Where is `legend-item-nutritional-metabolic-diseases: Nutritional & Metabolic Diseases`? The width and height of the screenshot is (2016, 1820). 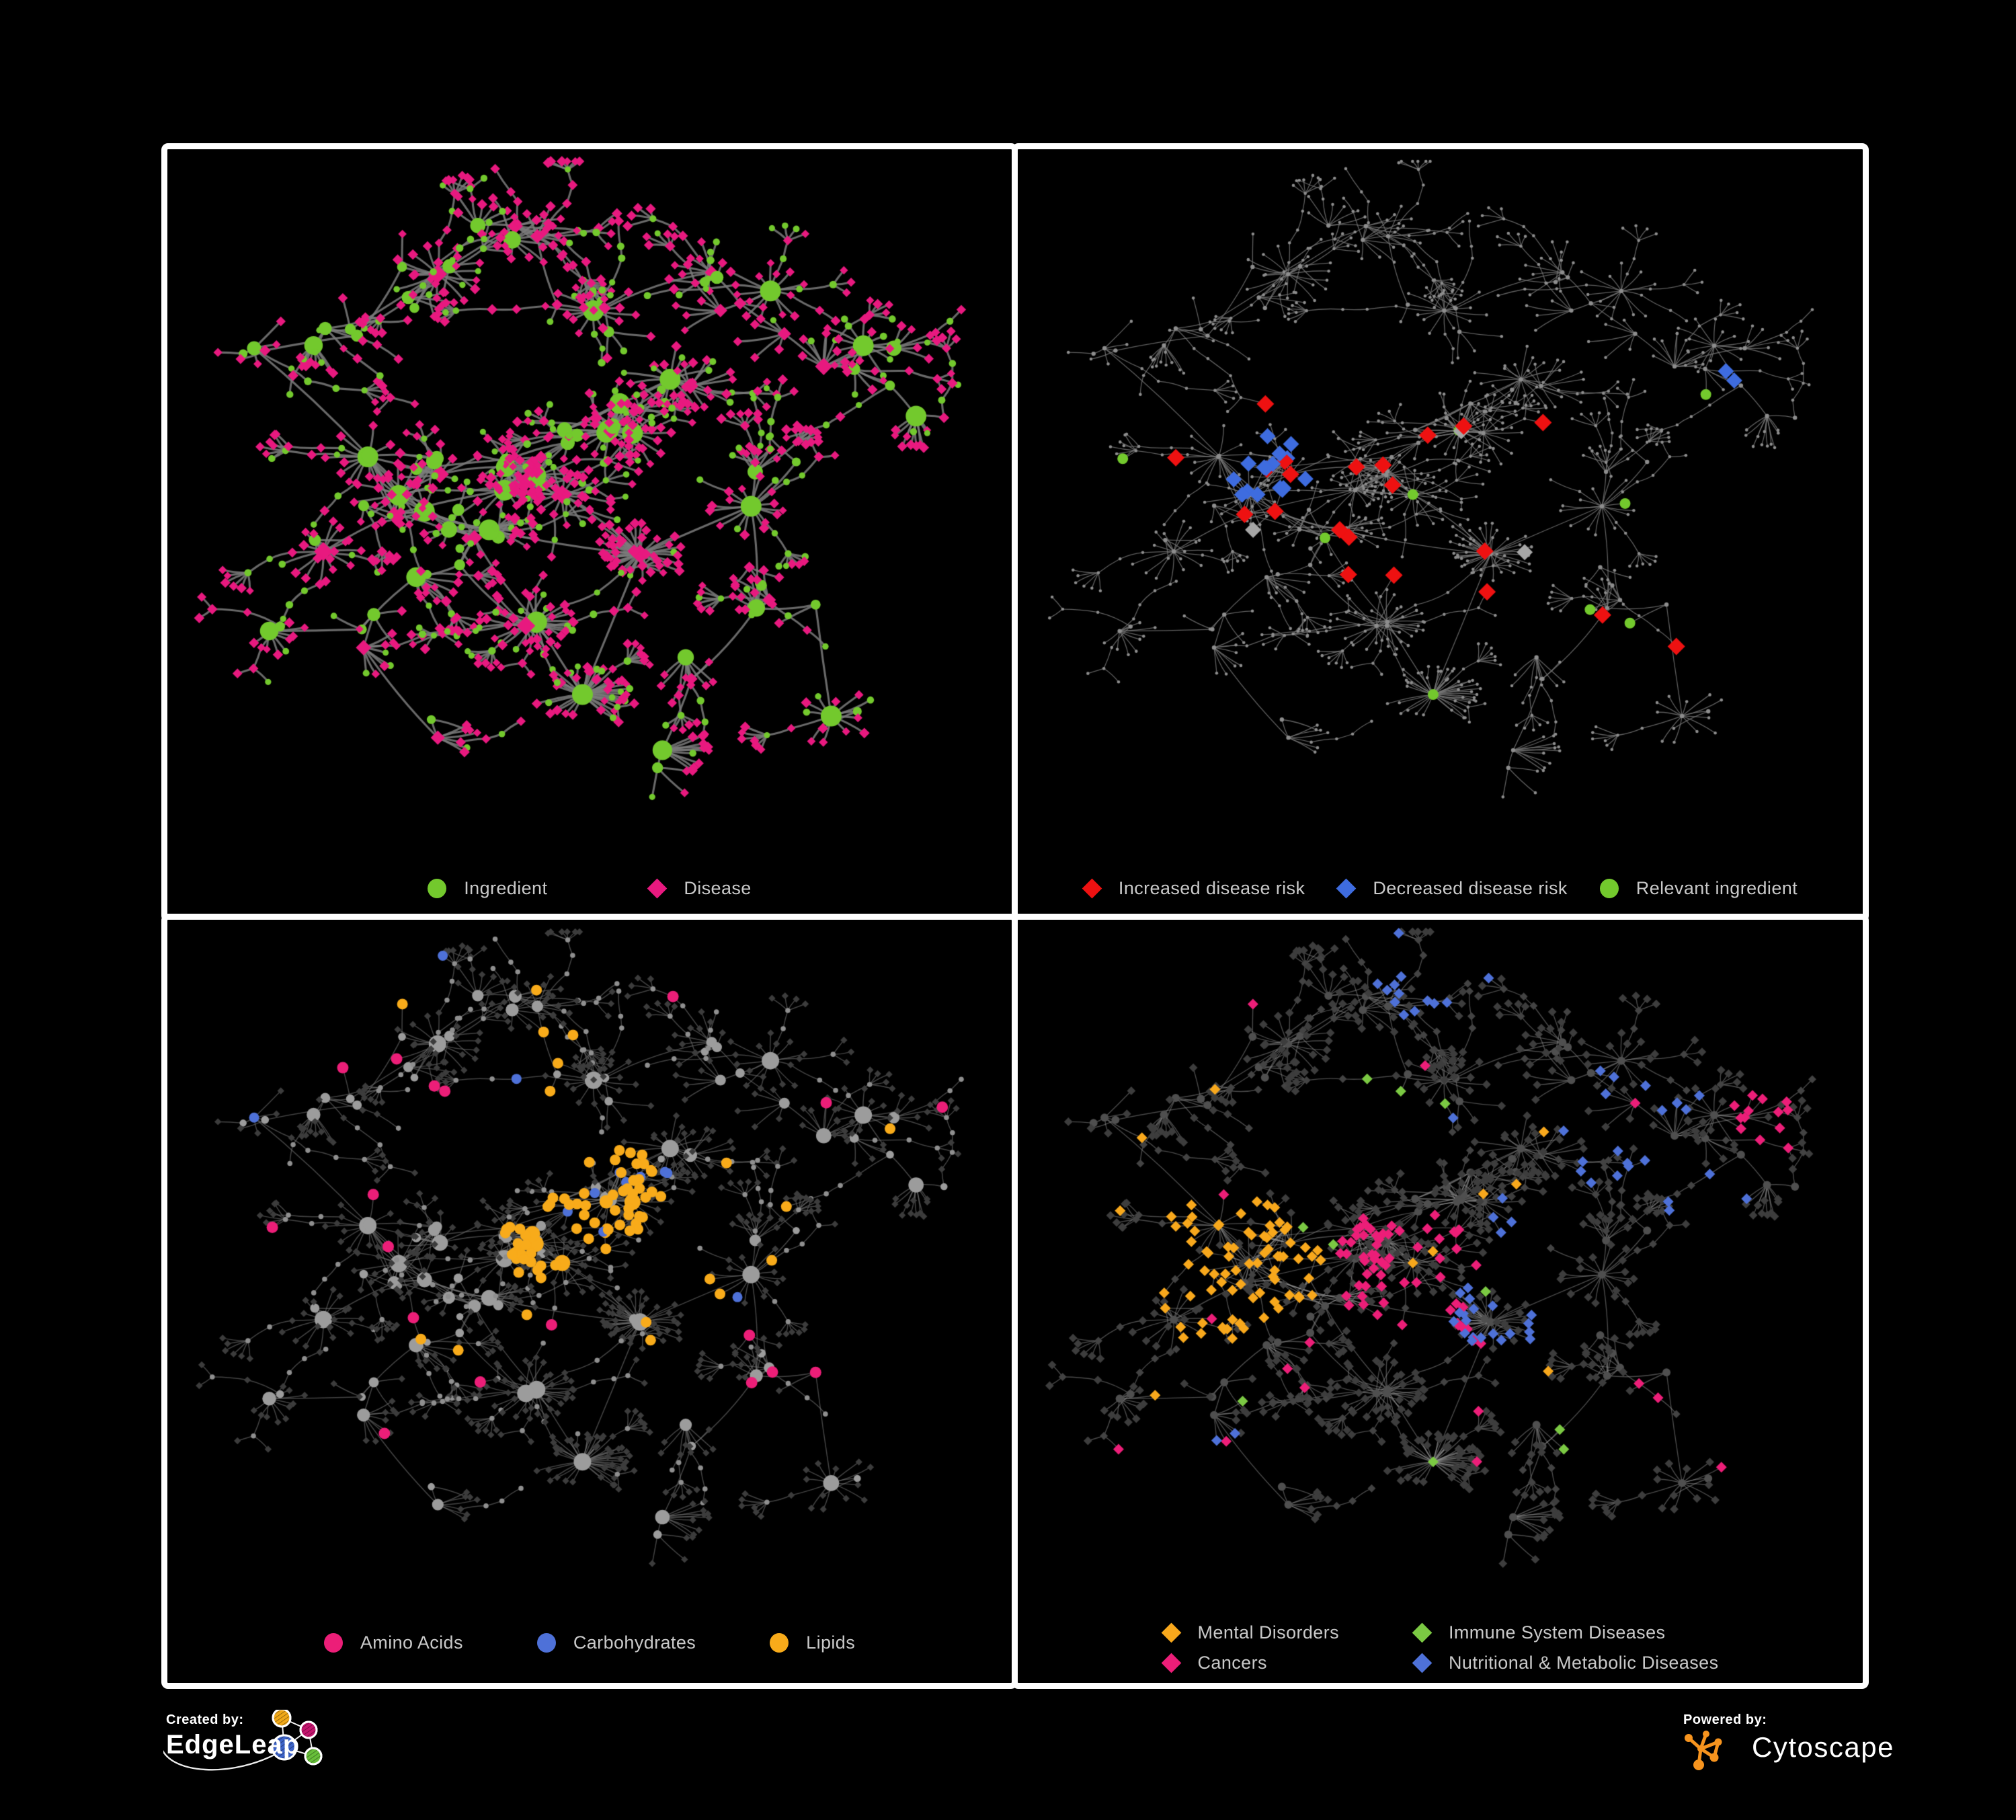 legend-item-nutritional-metabolic-diseases: Nutritional & Metabolic Diseases is located at coordinates (1565, 1663).